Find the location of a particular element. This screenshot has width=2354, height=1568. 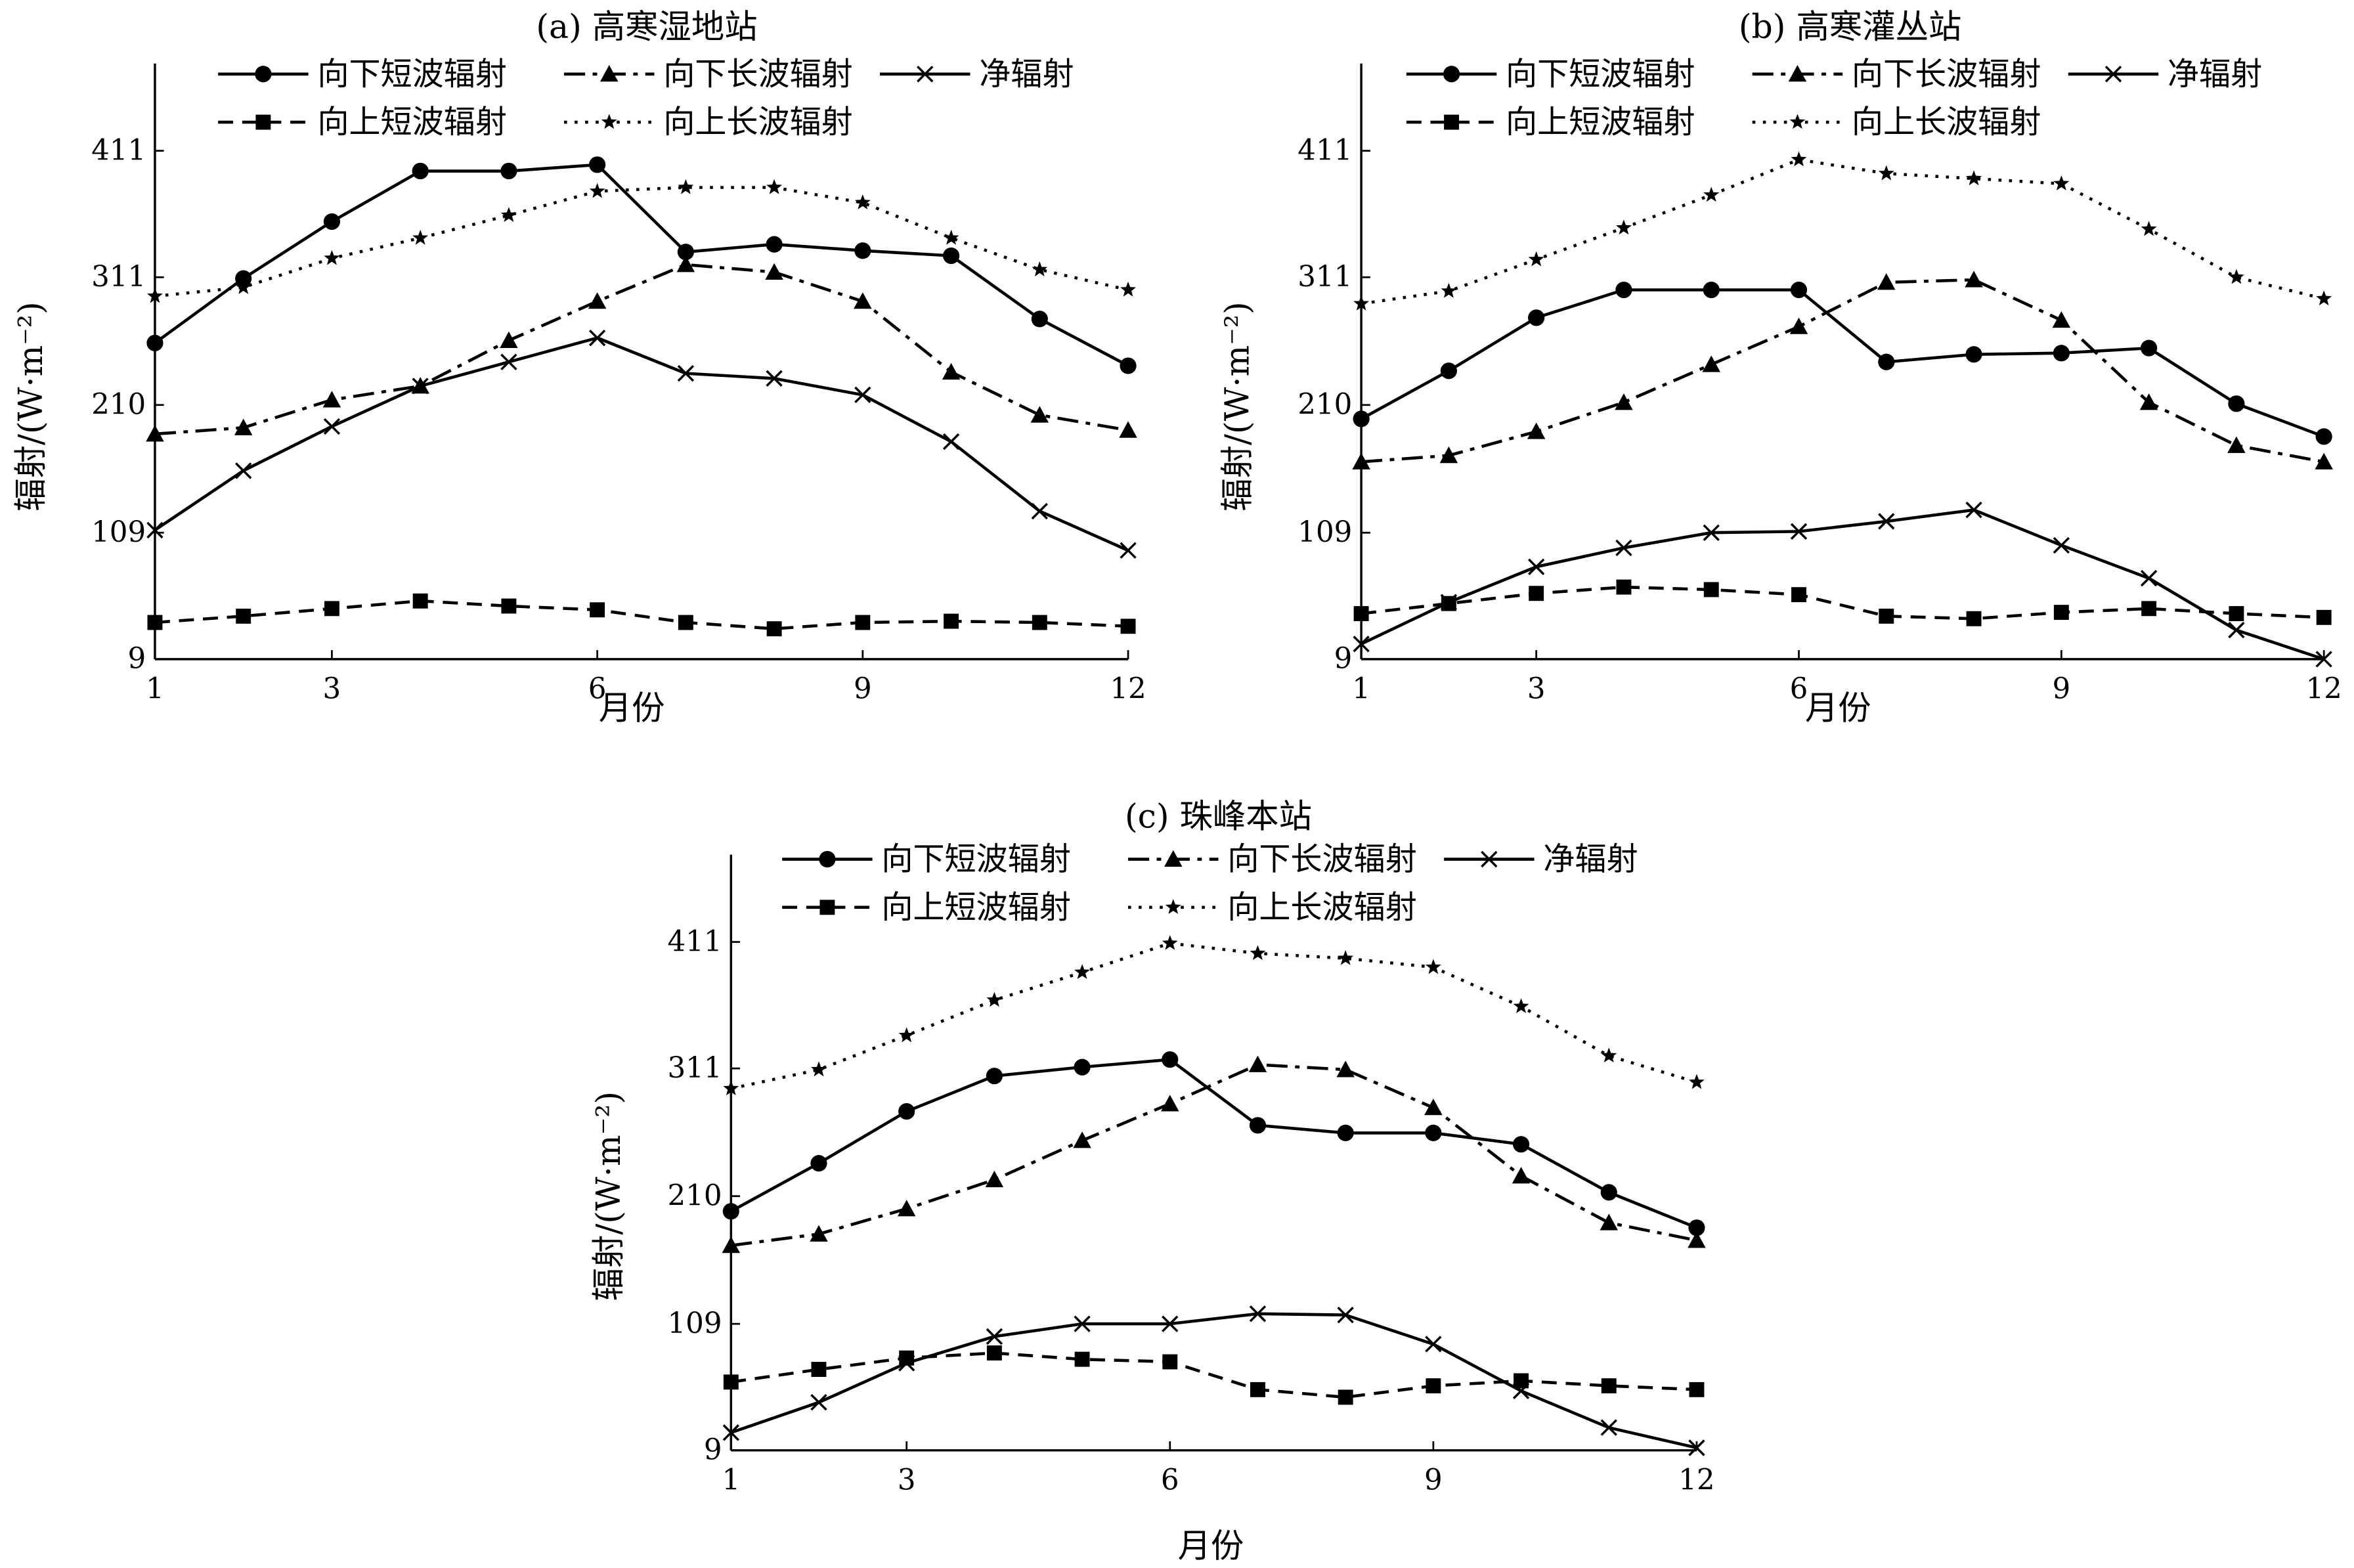

legend-entry: 向上短波辐射 is located at coordinates (362, 122).